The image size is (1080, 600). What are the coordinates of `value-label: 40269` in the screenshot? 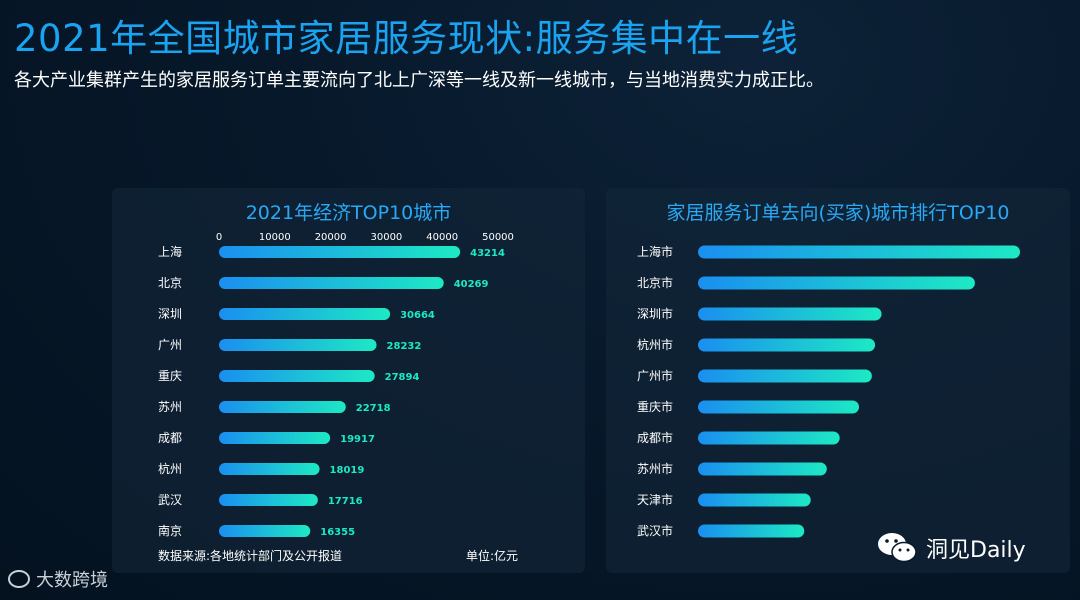 It's located at (471, 284).